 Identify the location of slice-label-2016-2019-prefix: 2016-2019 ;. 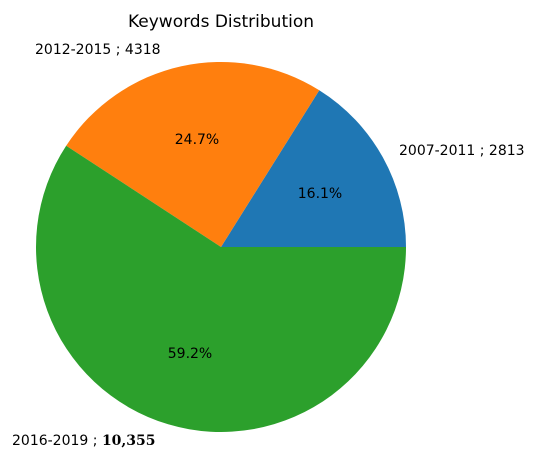
(57, 441).